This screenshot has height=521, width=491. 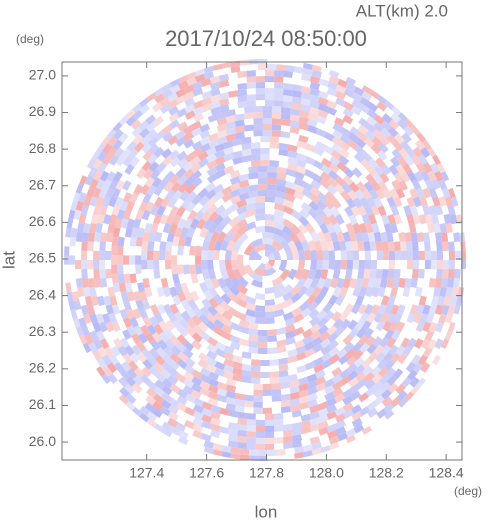 I want to click on x-tick-label: 128.4, so click(x=446, y=473).